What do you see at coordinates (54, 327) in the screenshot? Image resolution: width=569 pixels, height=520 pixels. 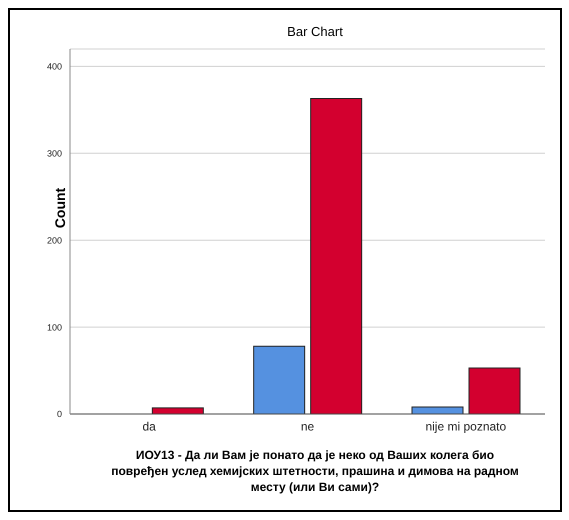 I see `y-tick-label: 100` at bounding box center [54, 327].